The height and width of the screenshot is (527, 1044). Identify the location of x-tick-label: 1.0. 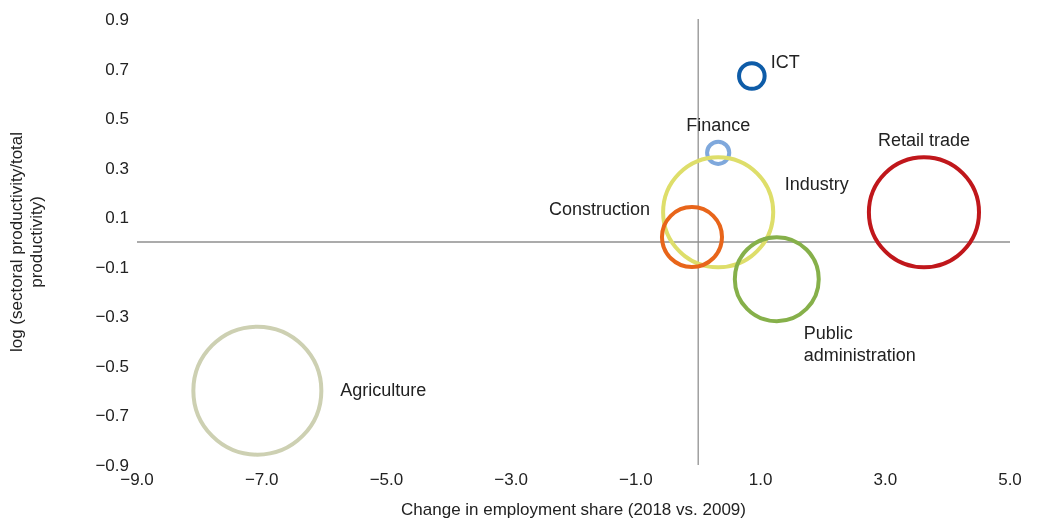
(760, 480).